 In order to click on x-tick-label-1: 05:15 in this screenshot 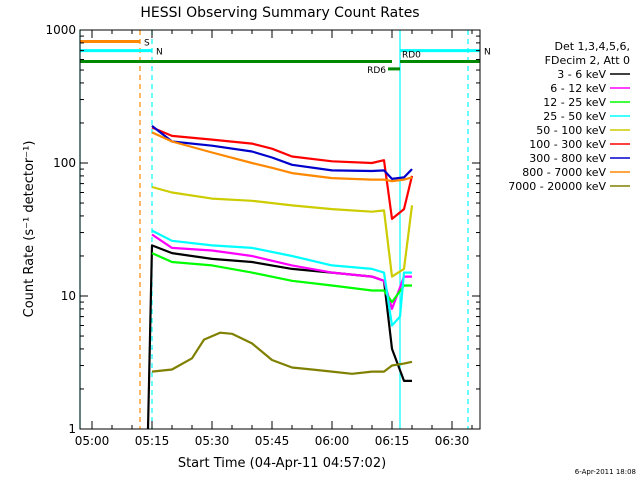, I will do `click(152, 441)`.